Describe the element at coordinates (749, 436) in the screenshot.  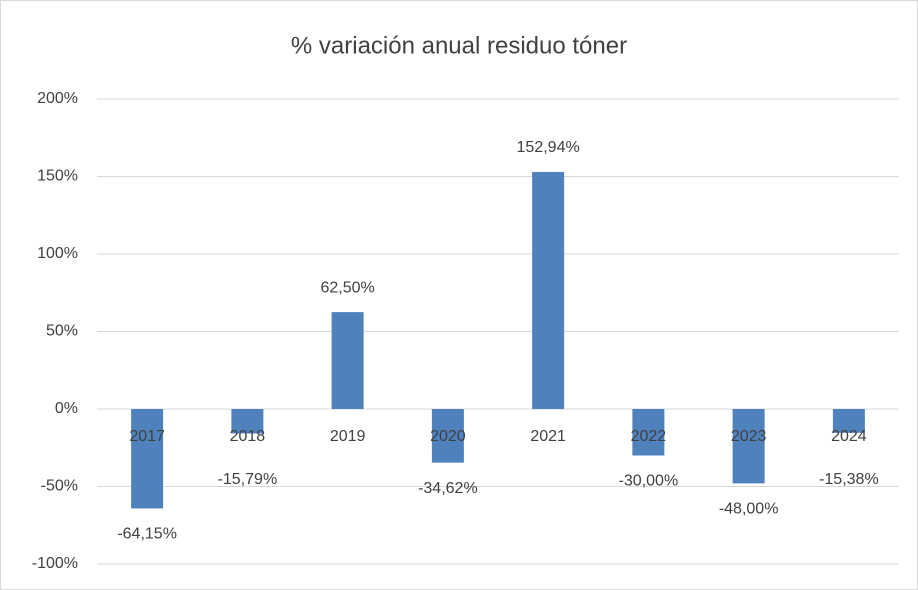
I see `x-tick-label: 2023` at that location.